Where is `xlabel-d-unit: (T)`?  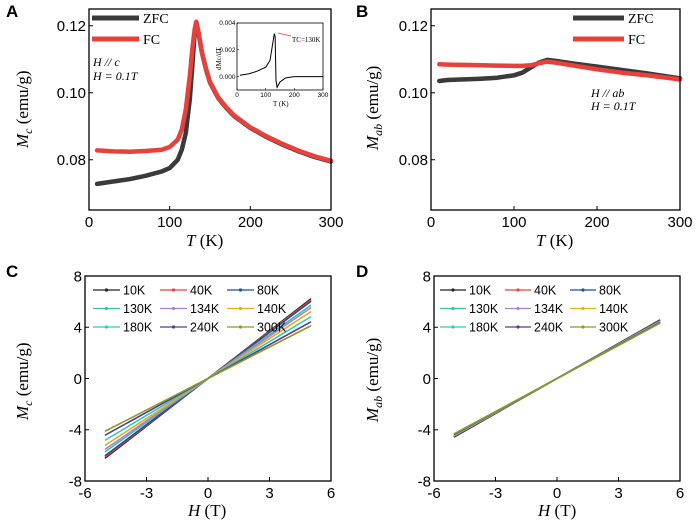 xlabel-d-unit: (T) is located at coordinates (563, 510).